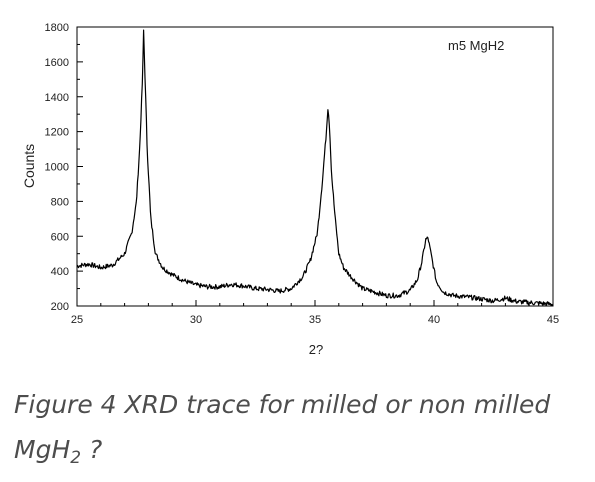  Describe the element at coordinates (60, 237) in the screenshot. I see `y-tick-label: 600` at that location.